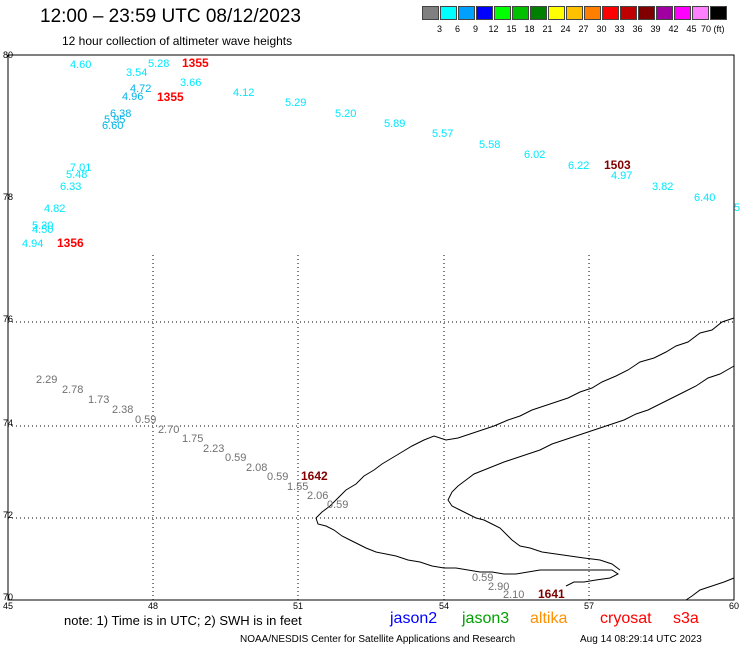  Describe the element at coordinates (317, 496) in the screenshot. I see `wave-height-value: 2.06` at that location.